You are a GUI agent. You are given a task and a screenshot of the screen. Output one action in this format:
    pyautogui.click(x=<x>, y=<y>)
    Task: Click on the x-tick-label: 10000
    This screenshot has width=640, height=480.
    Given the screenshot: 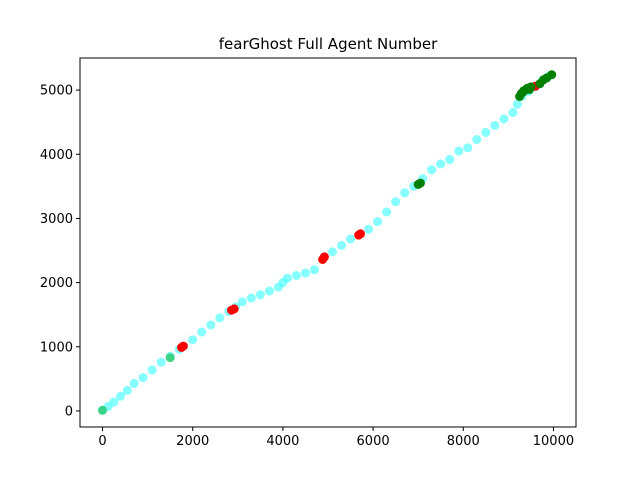 What is the action you would take?
    pyautogui.click(x=553, y=441)
    